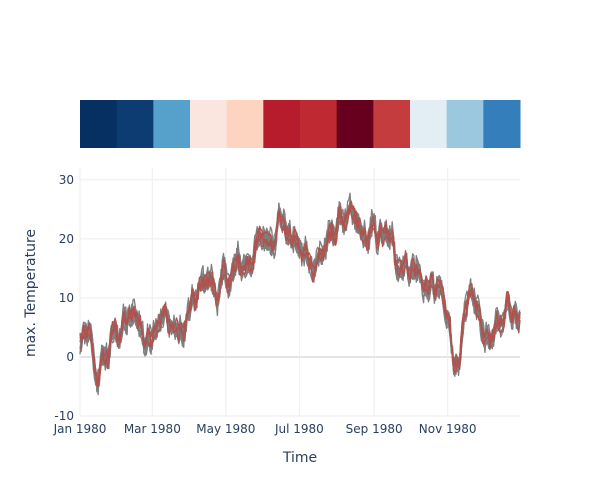 This screenshot has width=600, height=500. What do you see at coordinates (66, 180) in the screenshot?
I see `y-tick-label: 30` at bounding box center [66, 180].